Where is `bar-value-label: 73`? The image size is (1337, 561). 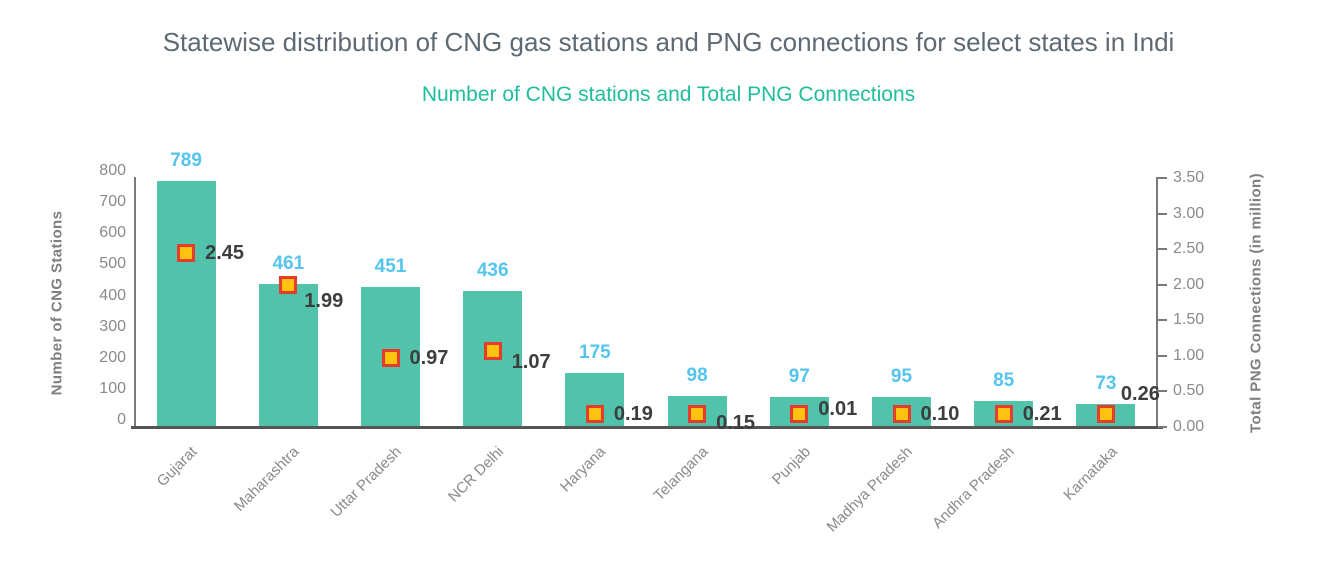
bar-value-label: 73 is located at coordinates (1106, 384).